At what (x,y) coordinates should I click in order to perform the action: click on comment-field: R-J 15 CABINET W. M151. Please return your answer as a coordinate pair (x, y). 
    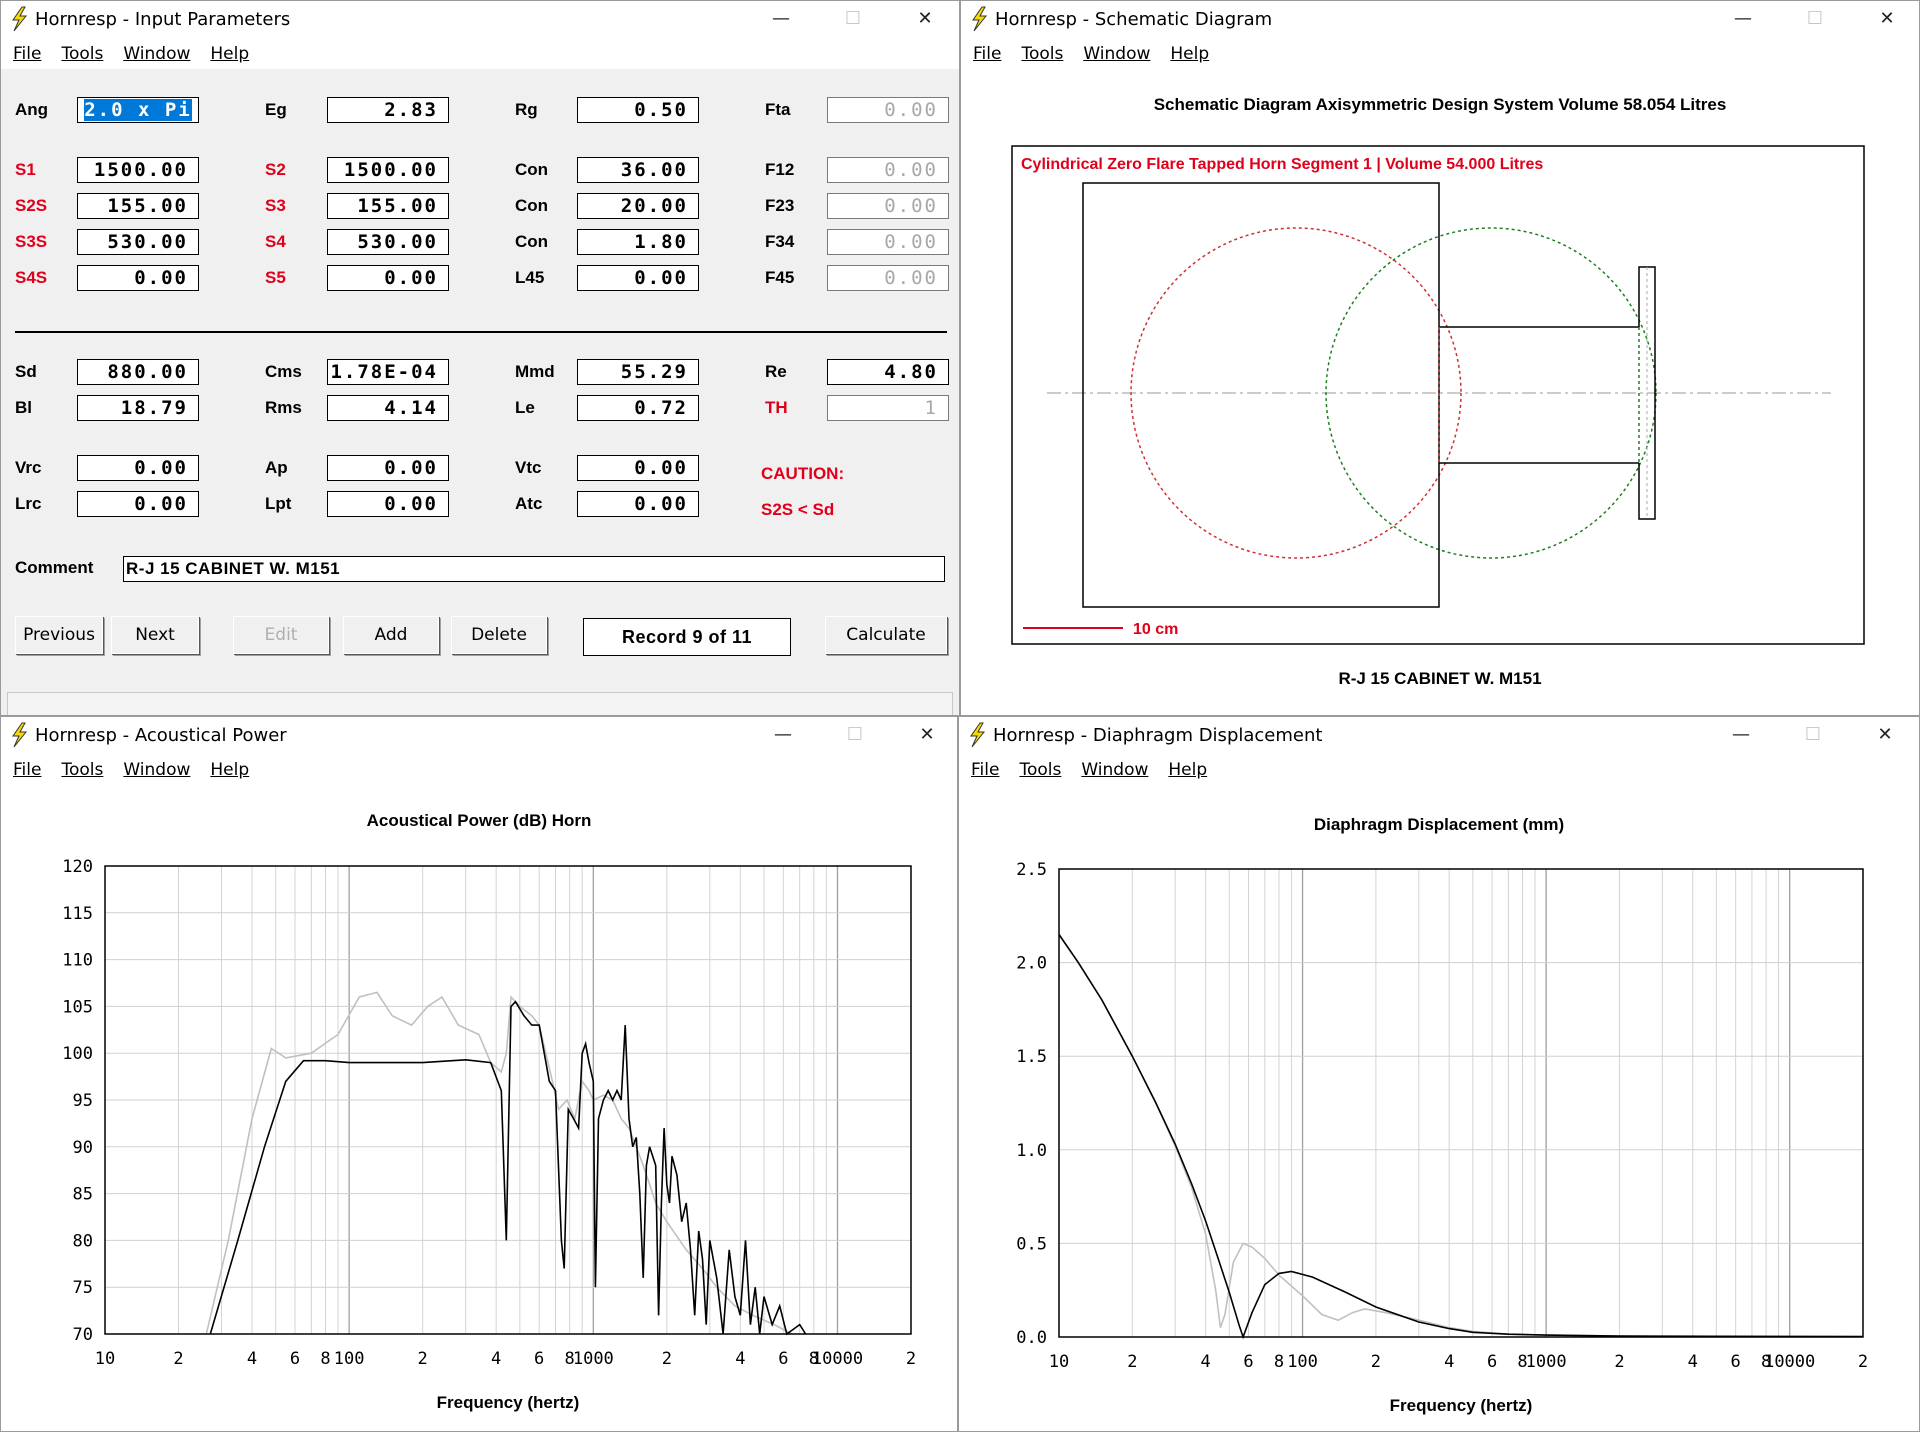
    Looking at the image, I should click on (534, 569).